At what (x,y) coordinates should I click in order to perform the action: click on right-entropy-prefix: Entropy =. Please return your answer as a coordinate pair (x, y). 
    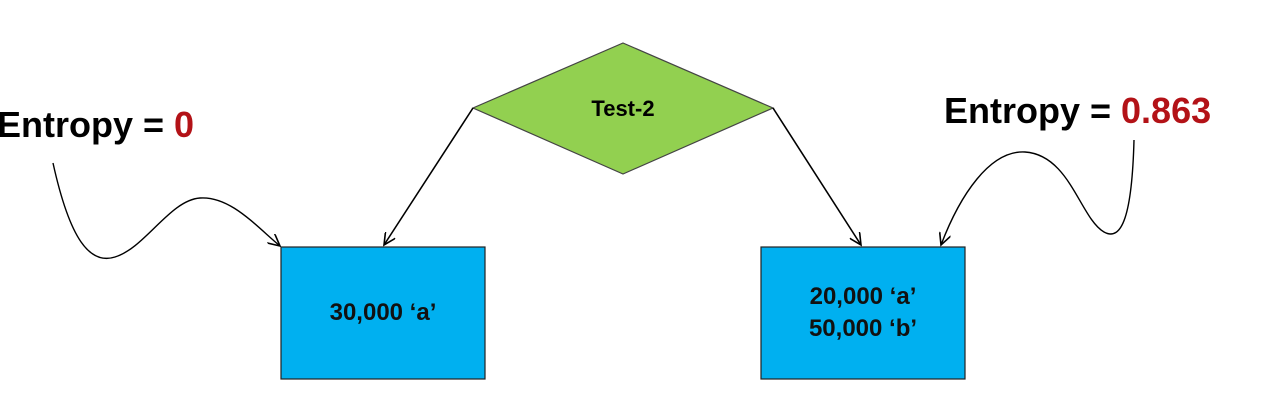
    Looking at the image, I should click on (1033, 110).